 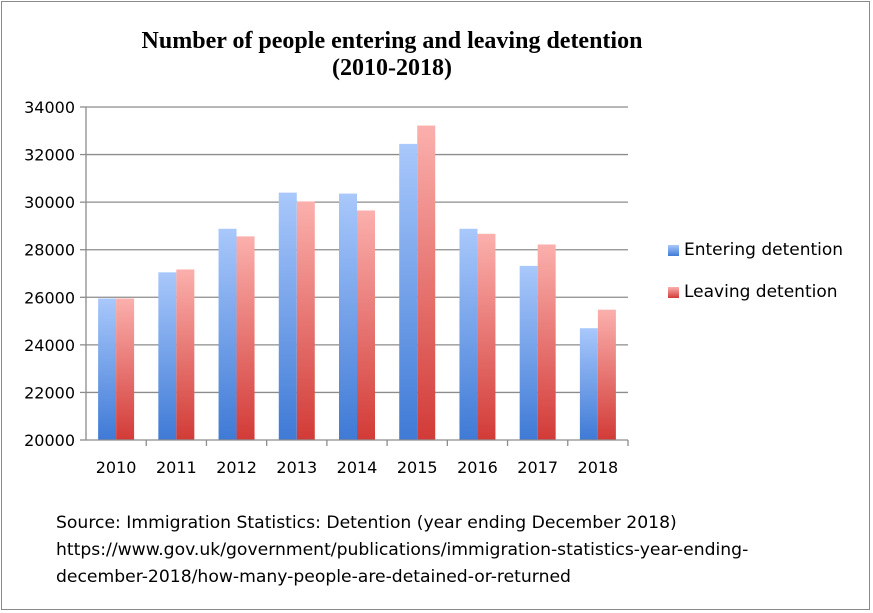 What do you see at coordinates (673, 250) in the screenshot?
I see `legend-swatch-entering` at bounding box center [673, 250].